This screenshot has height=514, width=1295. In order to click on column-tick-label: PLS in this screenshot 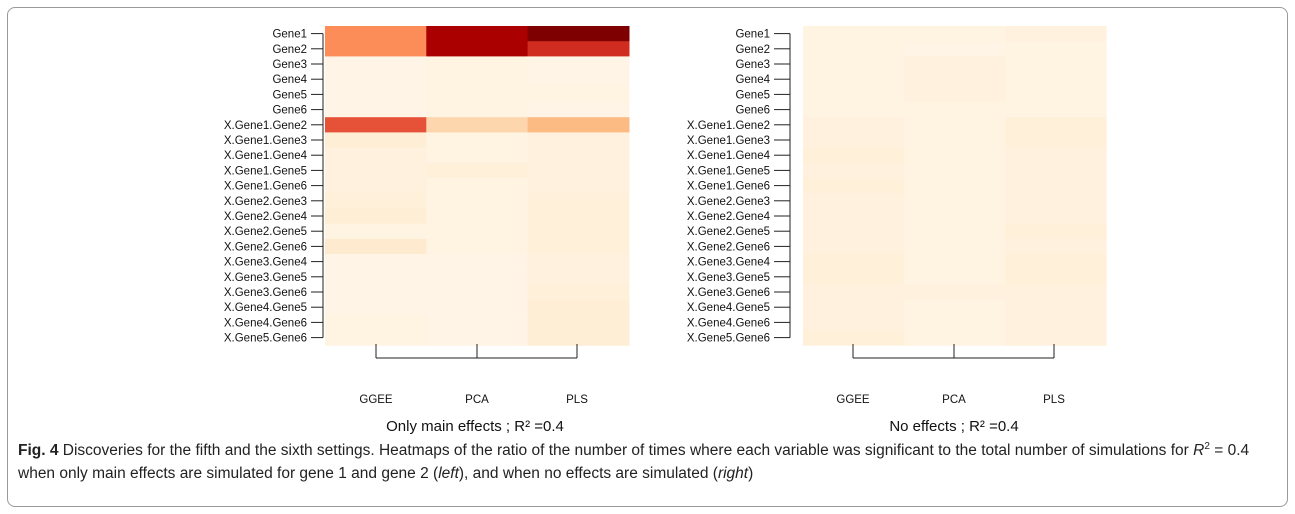, I will do `click(577, 400)`.